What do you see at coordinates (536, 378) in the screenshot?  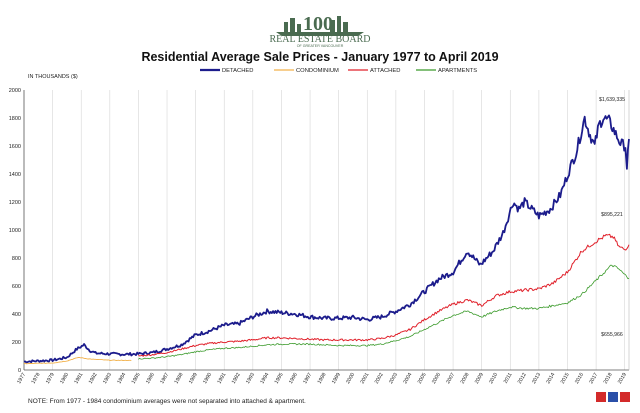 I see `x-tick-label: 2013` at bounding box center [536, 378].